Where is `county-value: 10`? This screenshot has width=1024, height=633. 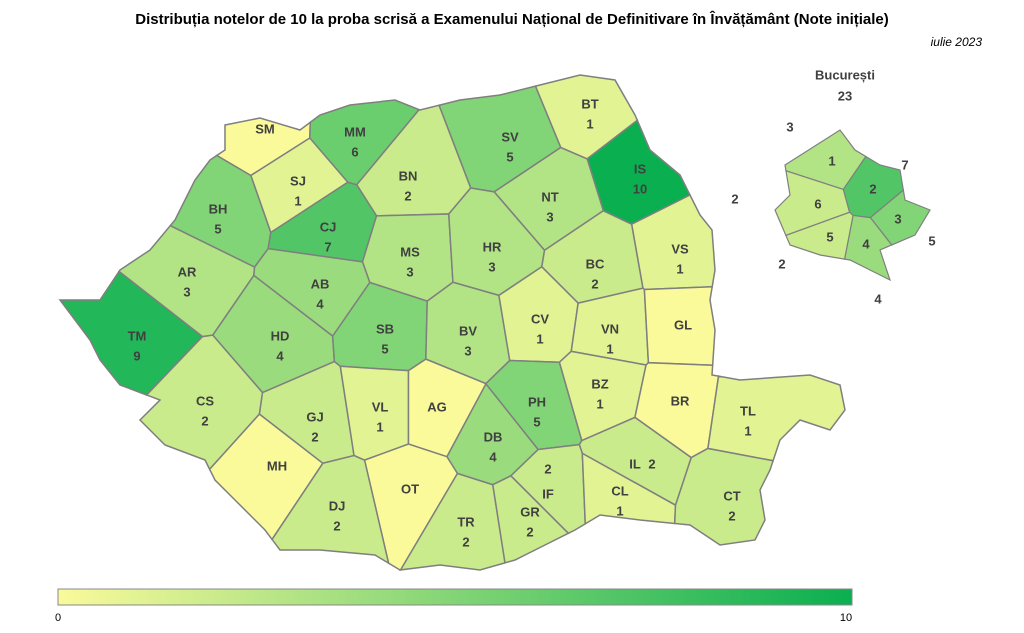 county-value: 10 is located at coordinates (640, 188).